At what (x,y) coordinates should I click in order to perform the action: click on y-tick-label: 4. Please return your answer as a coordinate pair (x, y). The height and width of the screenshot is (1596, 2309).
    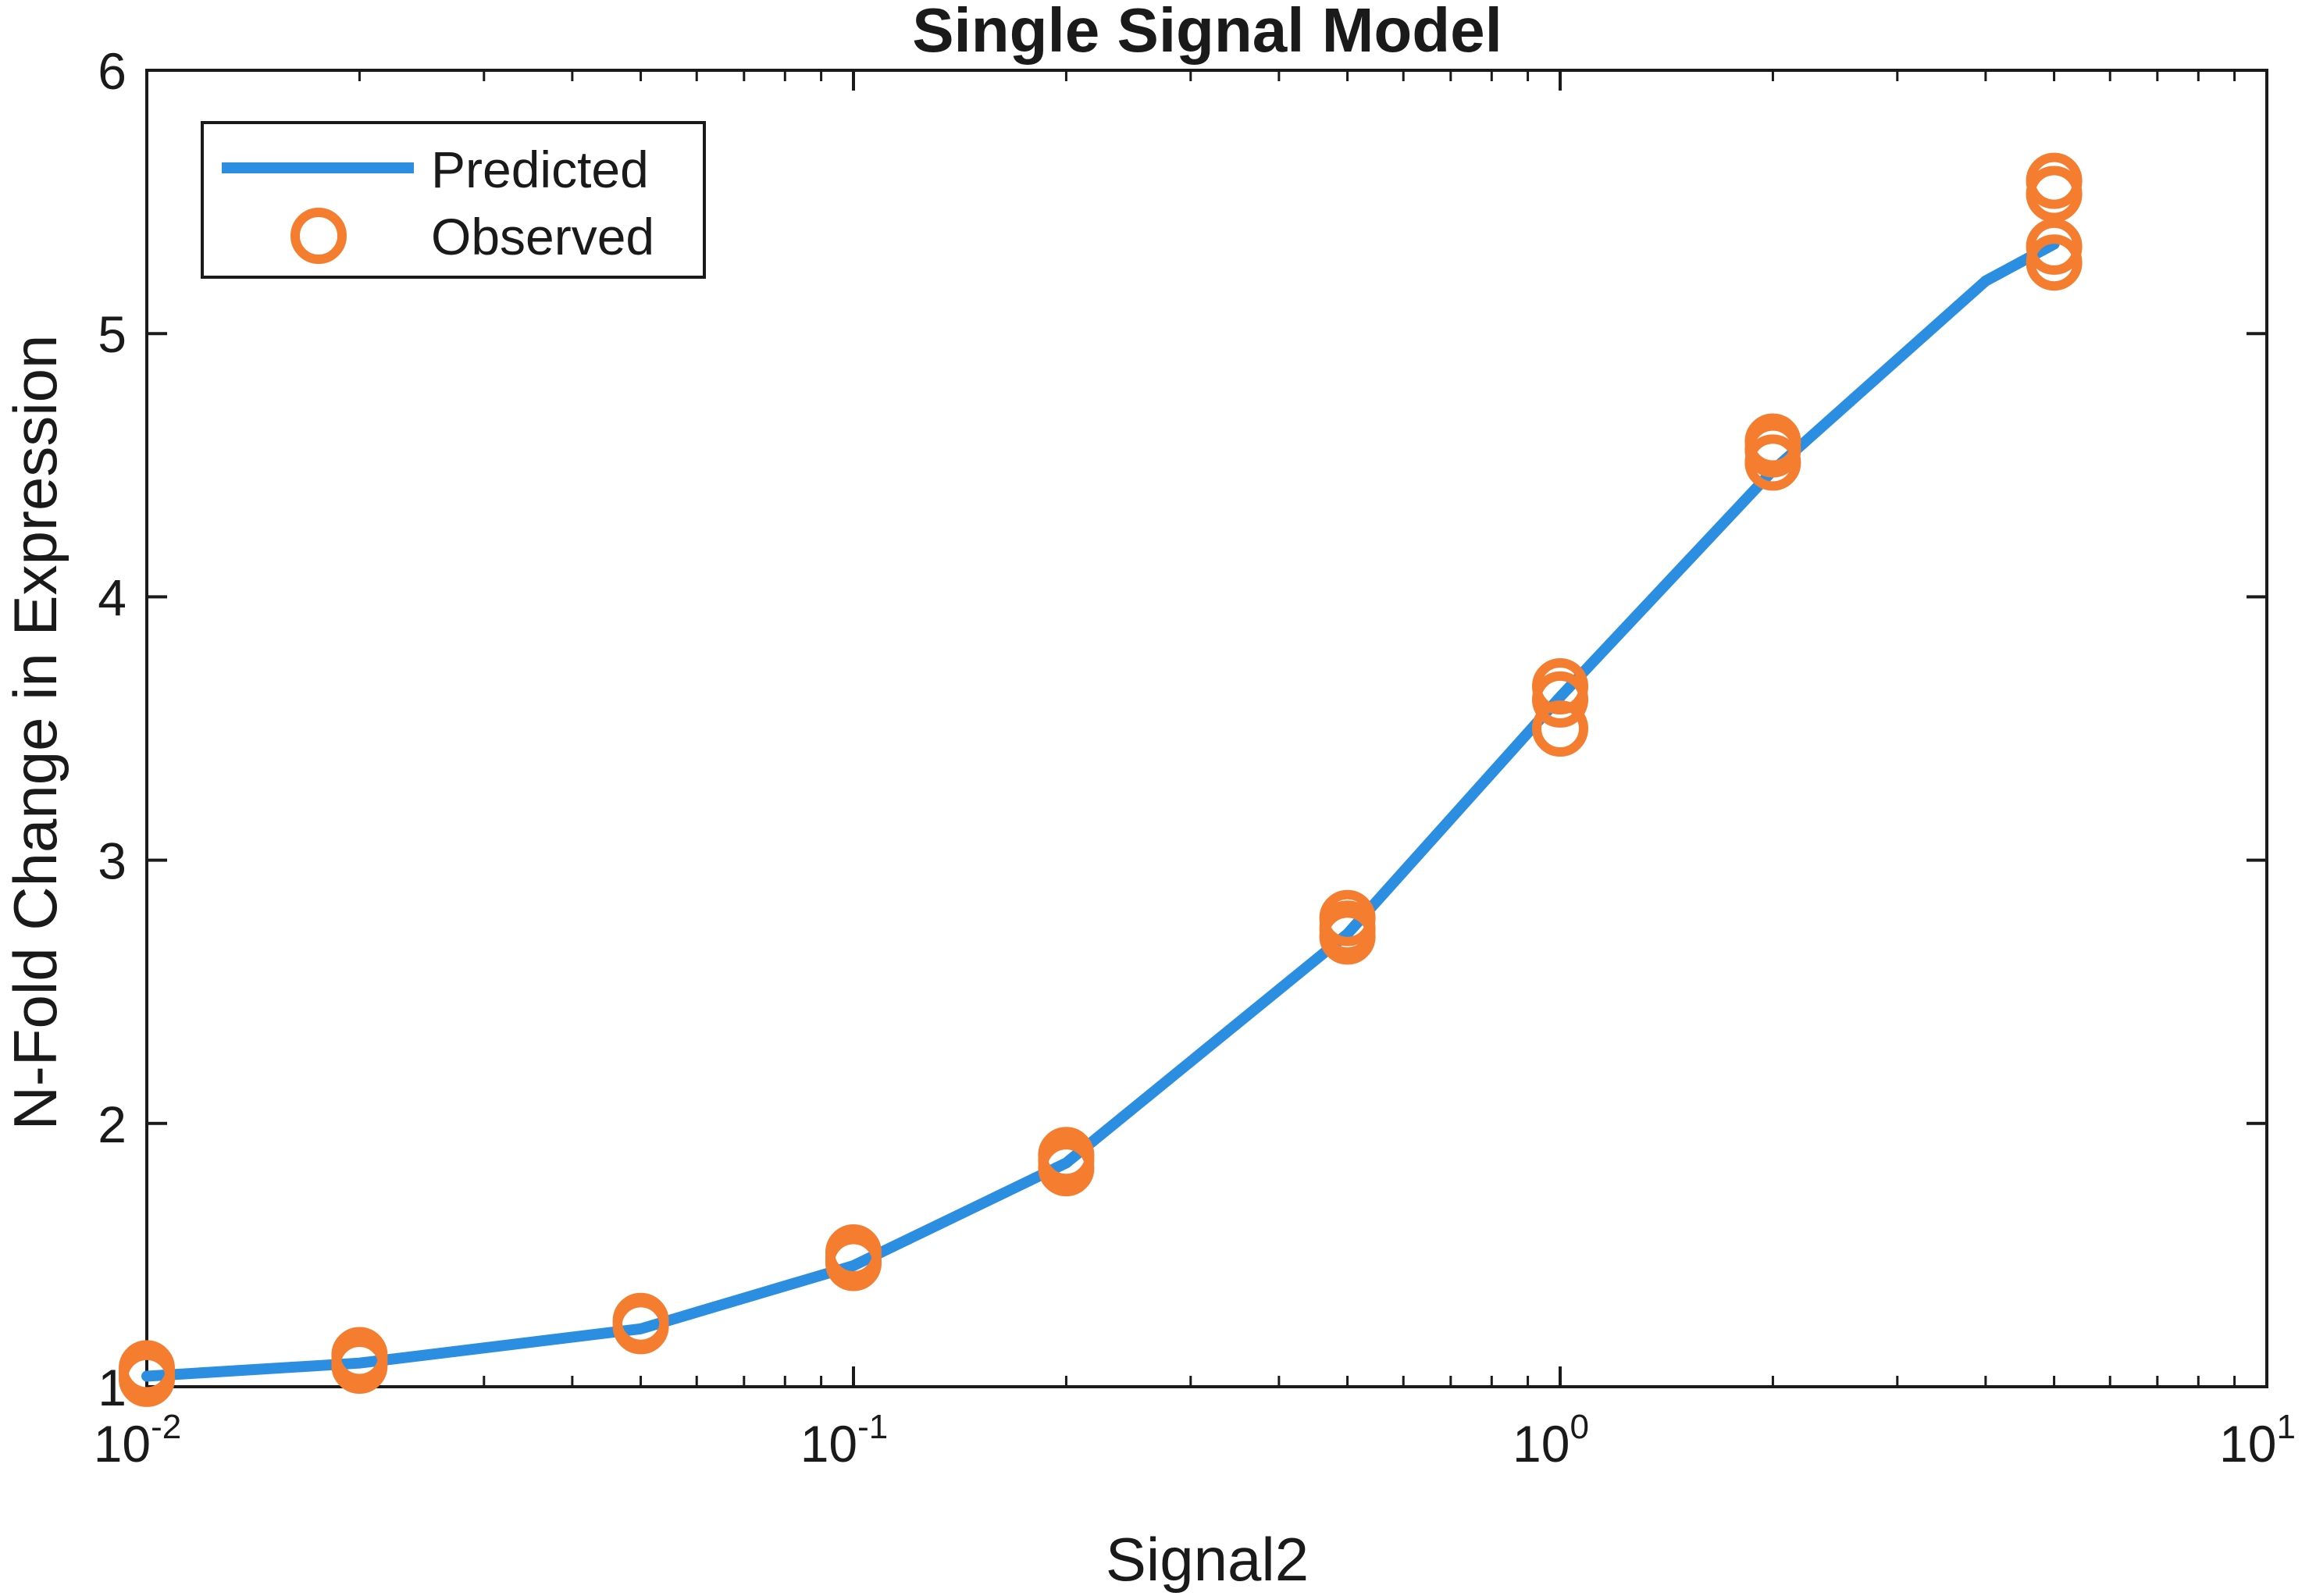
    Looking at the image, I should click on (112, 597).